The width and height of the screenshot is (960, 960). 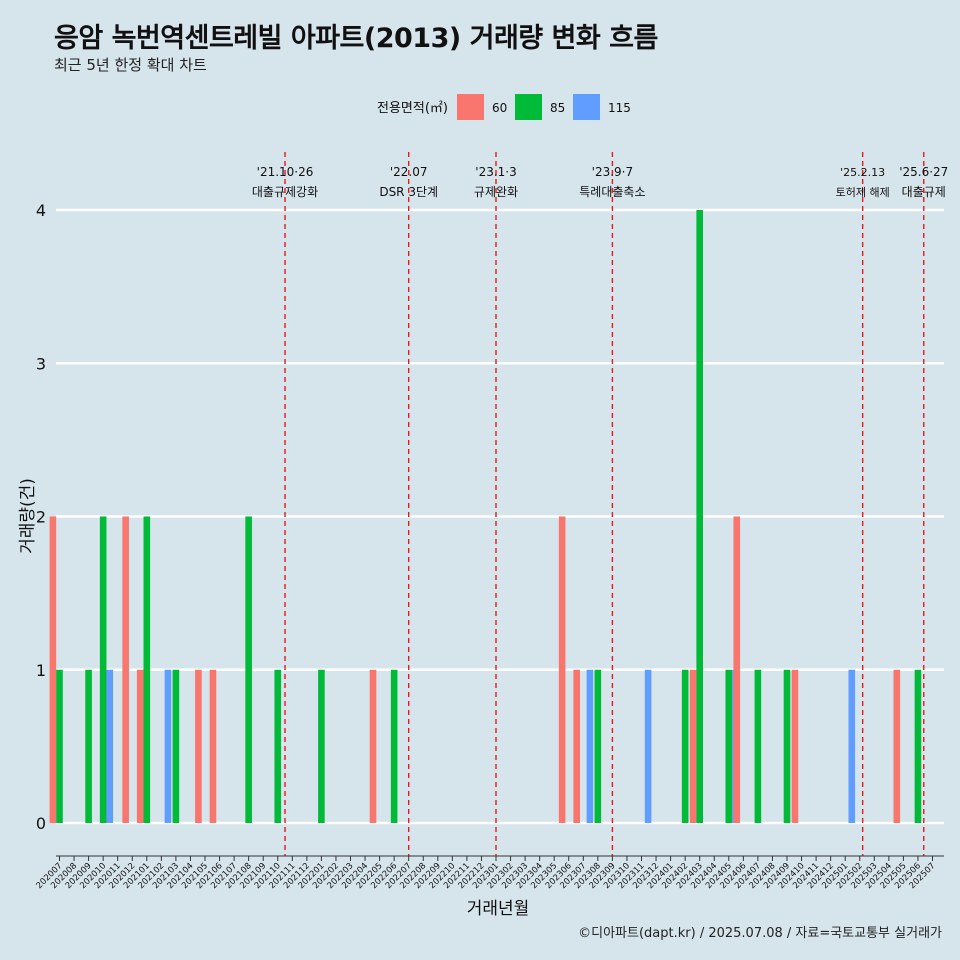 What do you see at coordinates (863, 192) in the screenshot?
I see `event-label: 토허제 해제` at bounding box center [863, 192].